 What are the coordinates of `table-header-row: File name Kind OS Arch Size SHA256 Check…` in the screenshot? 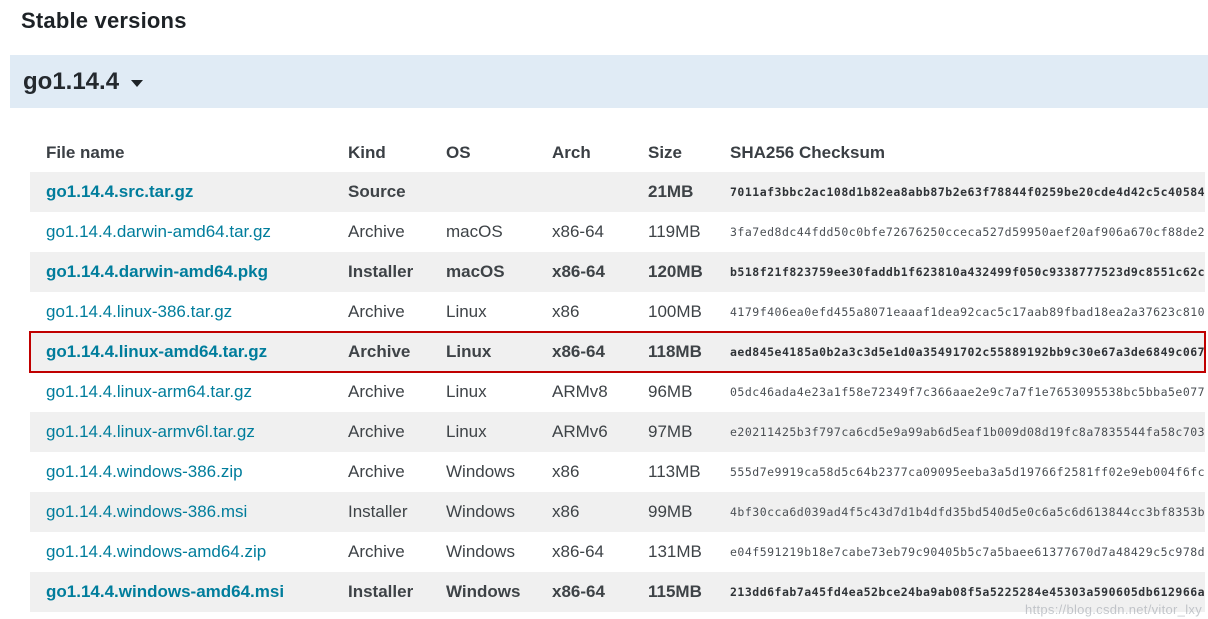 It's located at (617, 153).